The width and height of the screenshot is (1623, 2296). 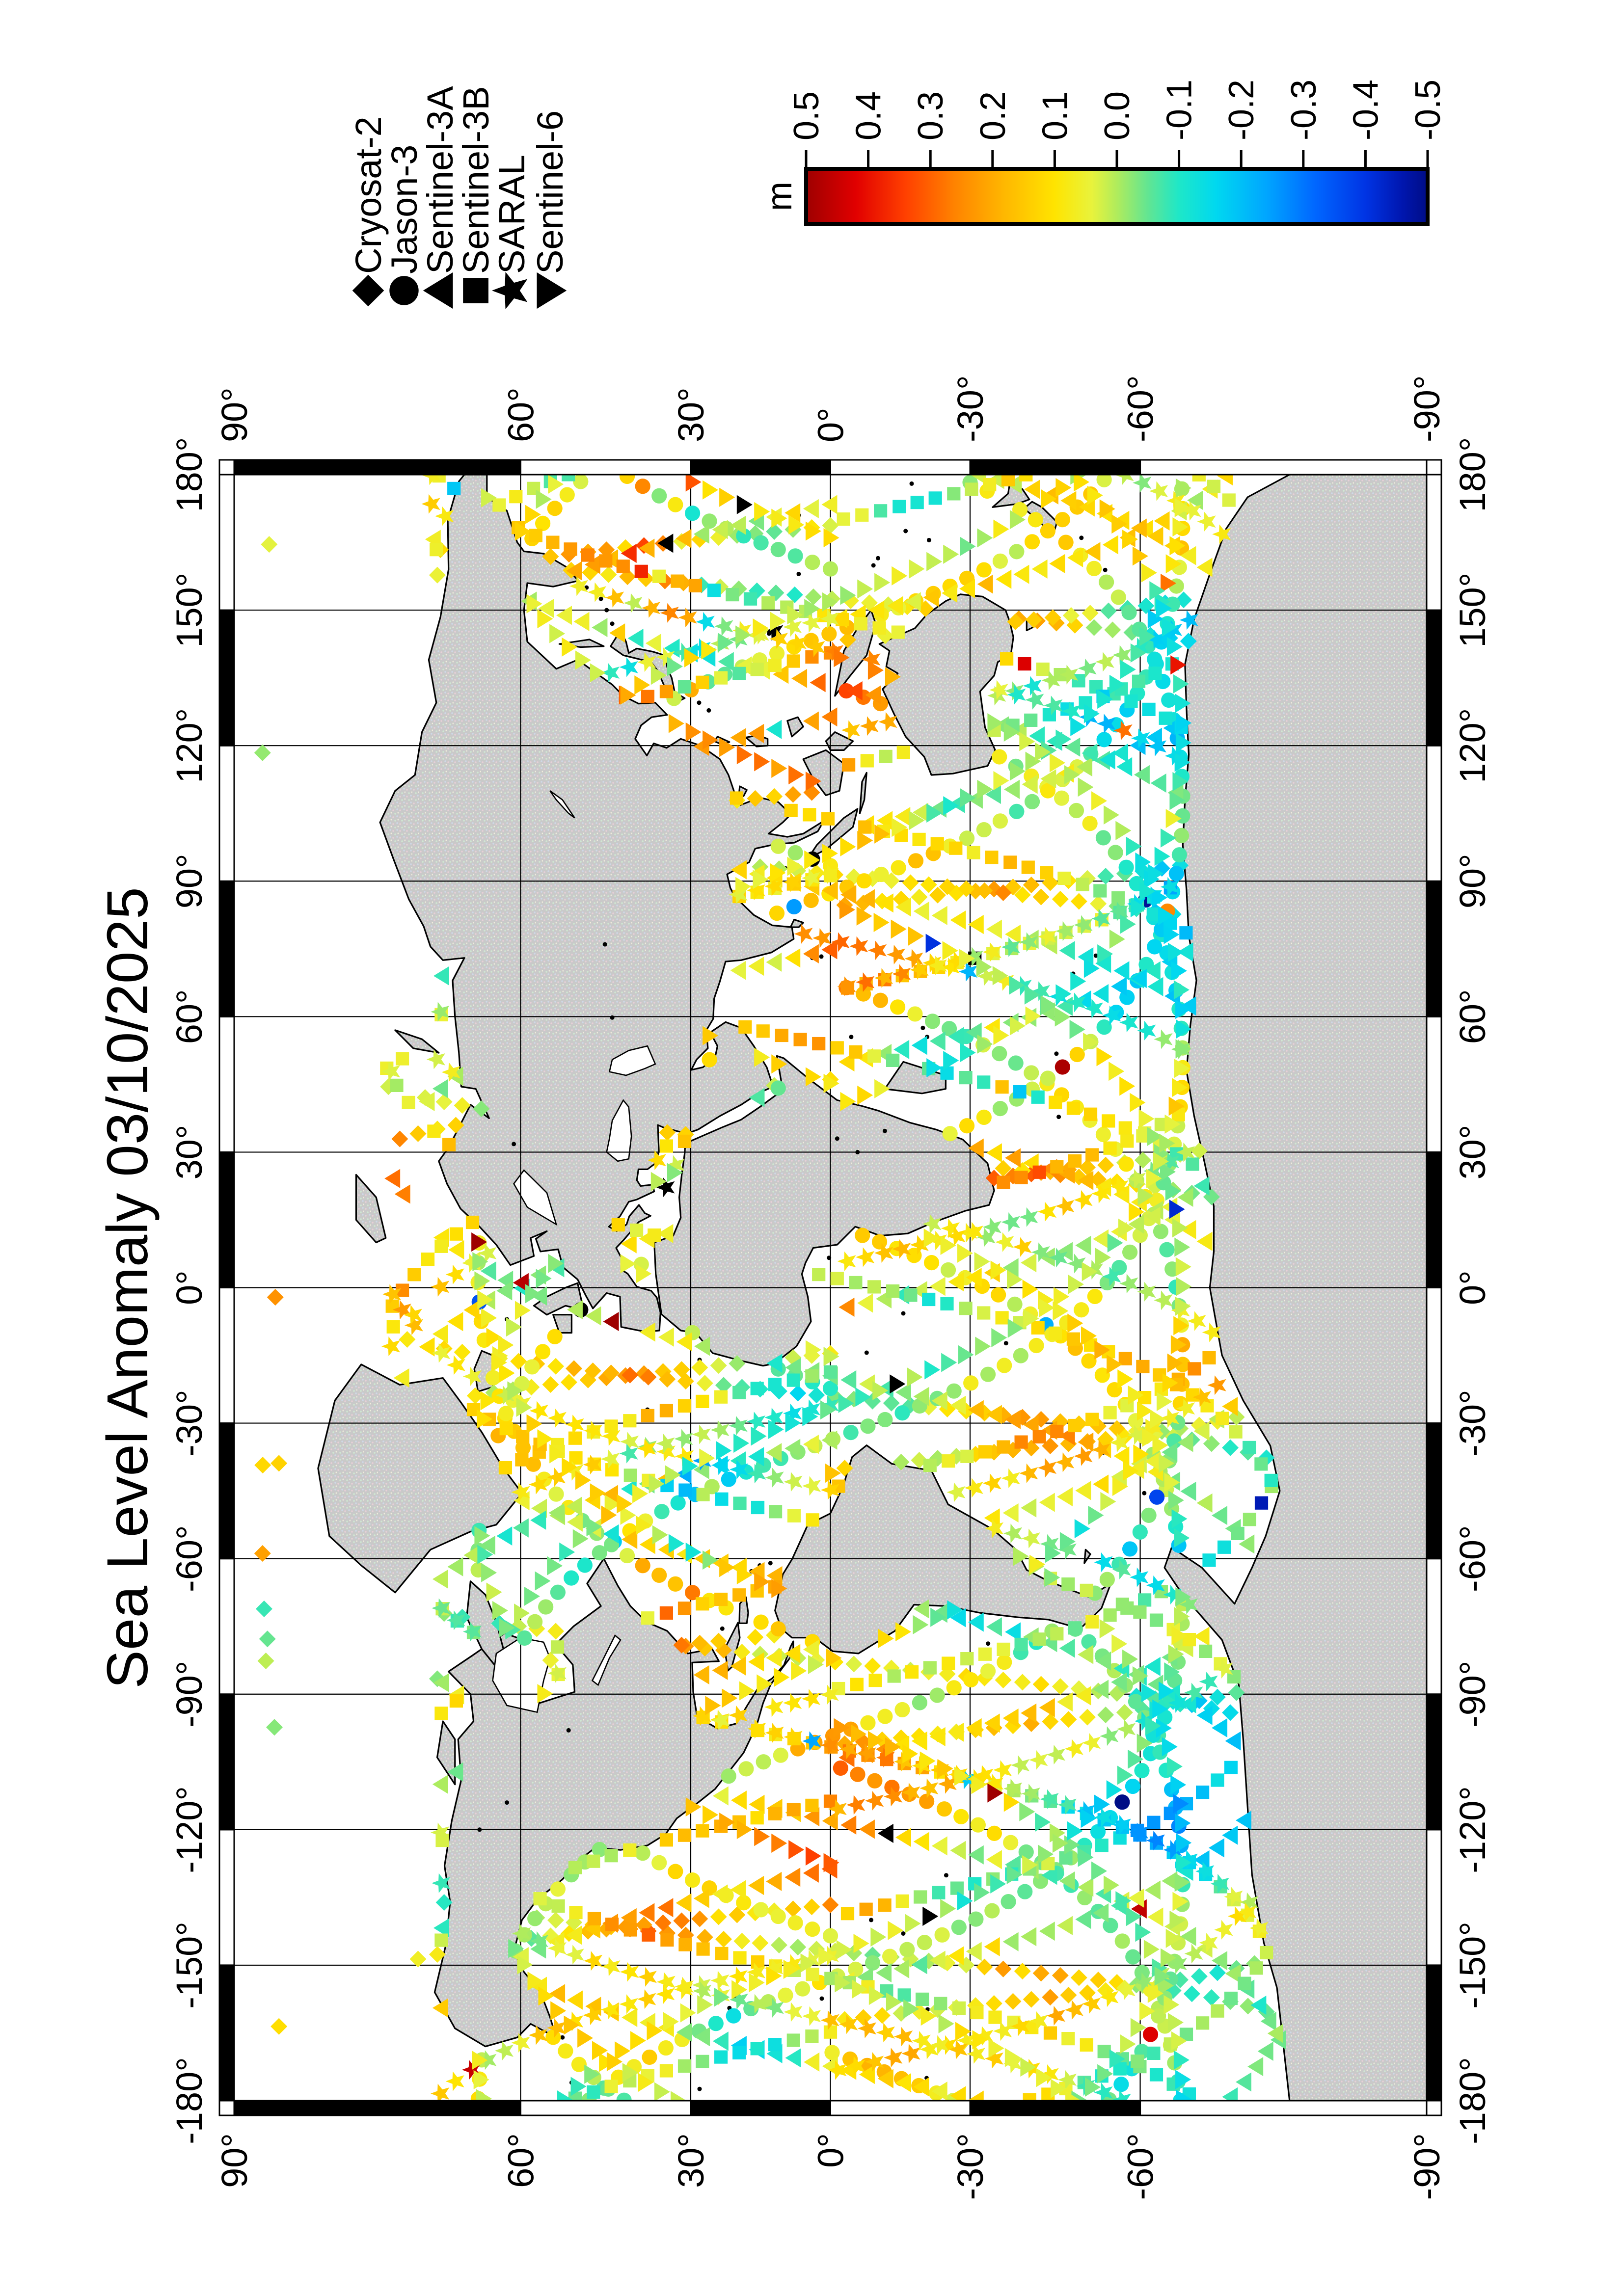 What do you see at coordinates (831, 2150) in the screenshot?
I see `lat-tick-label-left: 0°` at bounding box center [831, 2150].